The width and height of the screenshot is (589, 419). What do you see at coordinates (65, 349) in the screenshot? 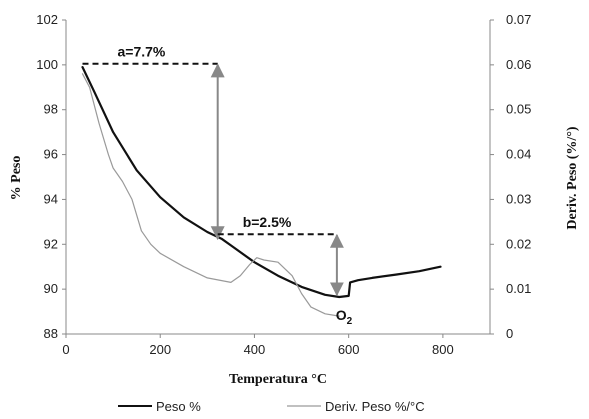
I see `x-tick-label: 0` at bounding box center [65, 349].